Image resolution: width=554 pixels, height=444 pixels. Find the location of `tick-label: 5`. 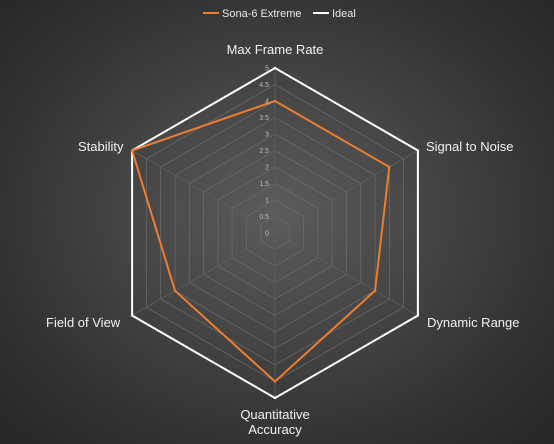

tick-label: 5 is located at coordinates (267, 69).